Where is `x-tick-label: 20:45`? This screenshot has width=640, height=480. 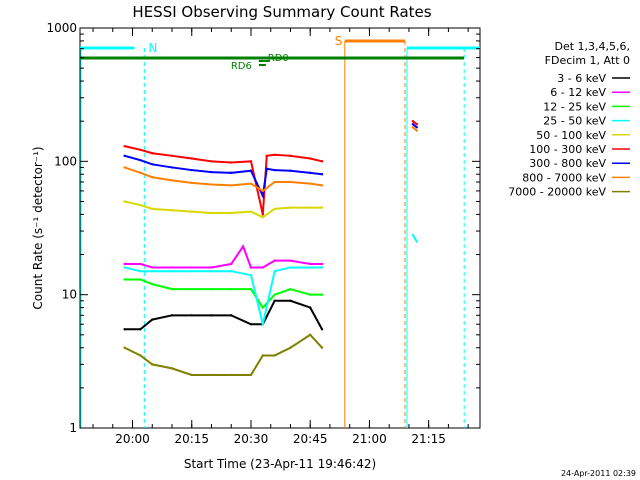
x-tick-label: 20:45 is located at coordinates (310, 439).